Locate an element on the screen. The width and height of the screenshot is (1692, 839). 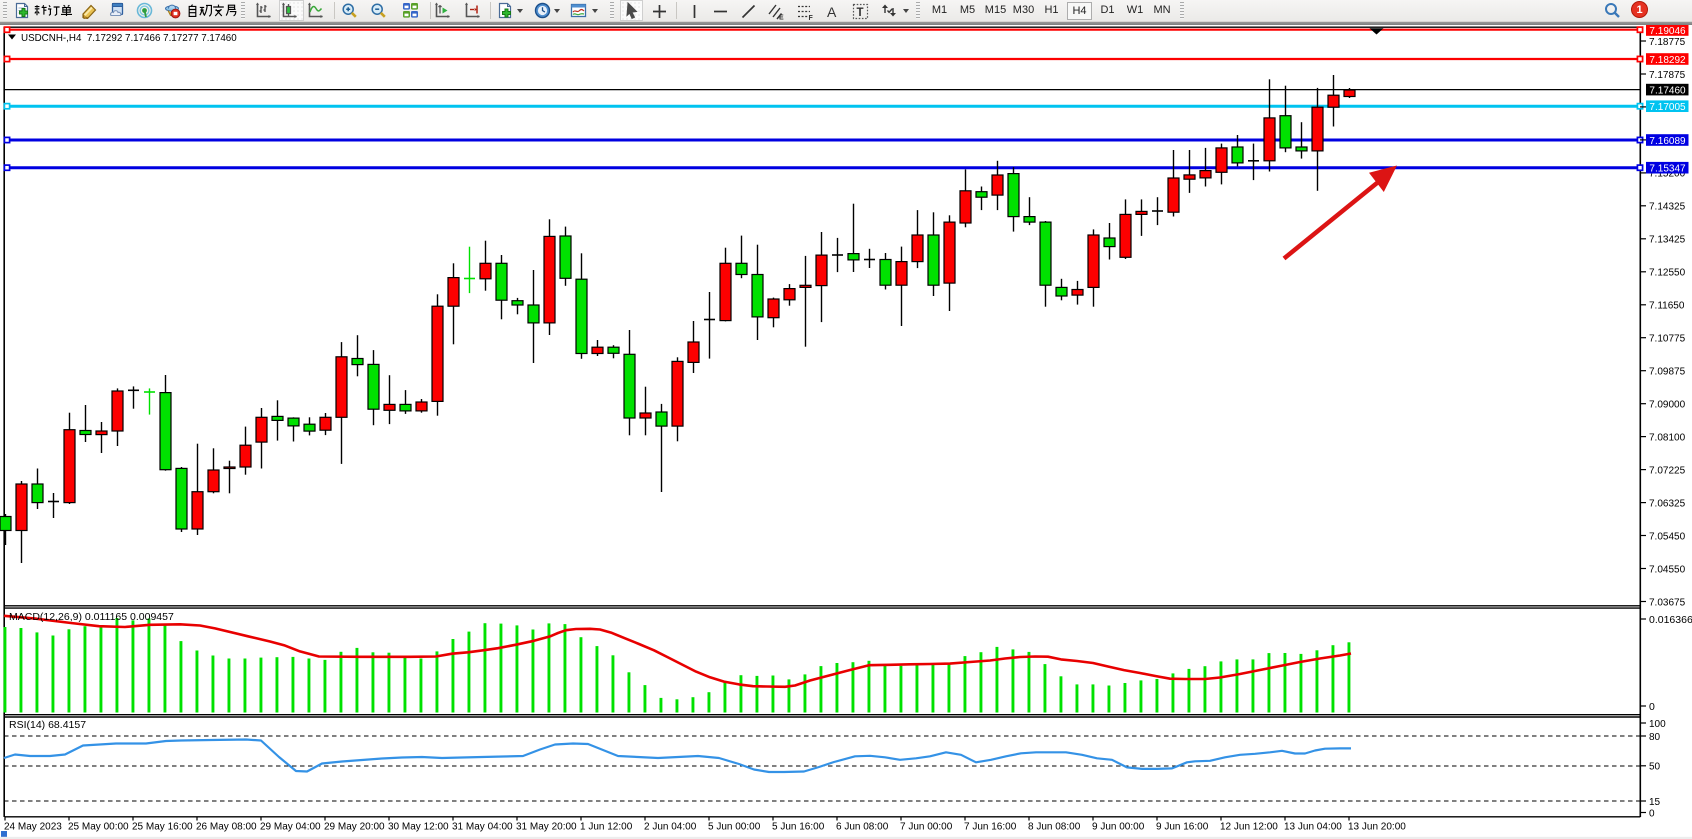
svg-text: 7.19046 is located at coordinates (1667, 31).